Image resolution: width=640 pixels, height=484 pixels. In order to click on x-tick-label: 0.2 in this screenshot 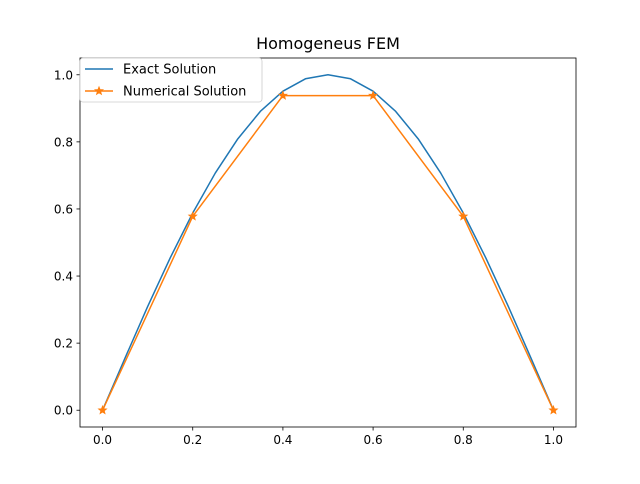, I will do `click(192, 440)`.